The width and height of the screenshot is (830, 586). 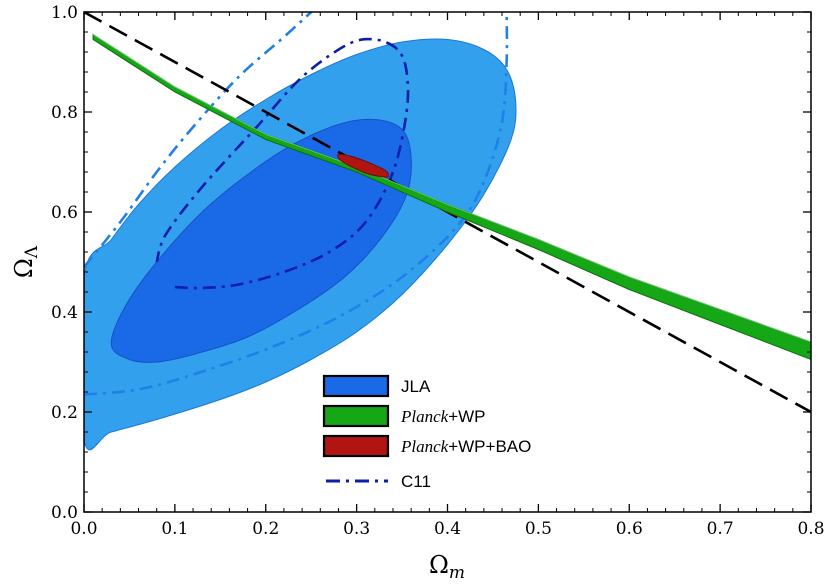 I want to click on y-tick-label: 0.0, so click(x=64, y=513).